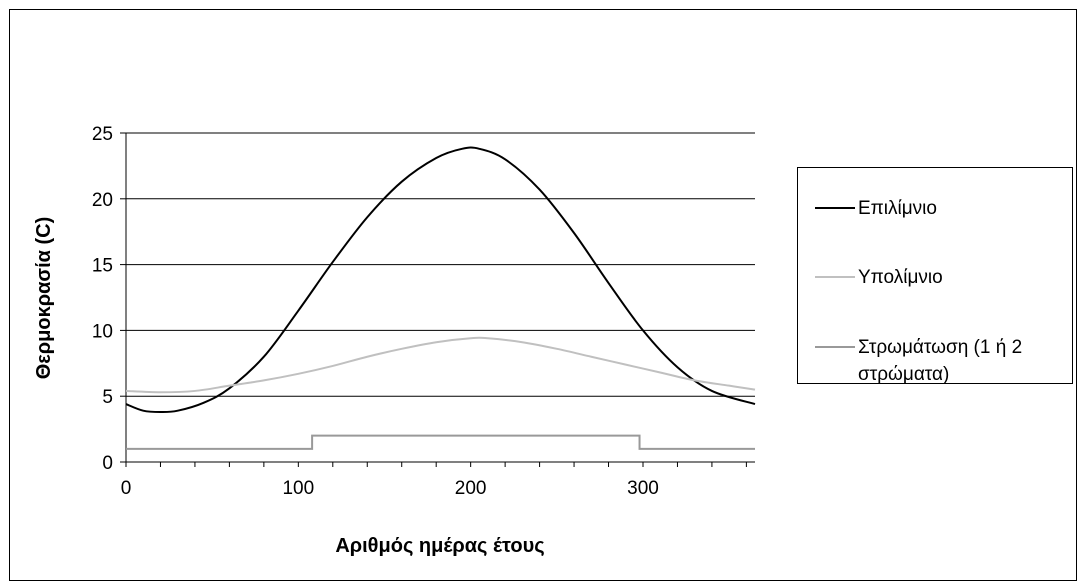 Image resolution: width=1085 pixels, height=587 pixels. I want to click on y-tick-label: 25, so click(102, 134).